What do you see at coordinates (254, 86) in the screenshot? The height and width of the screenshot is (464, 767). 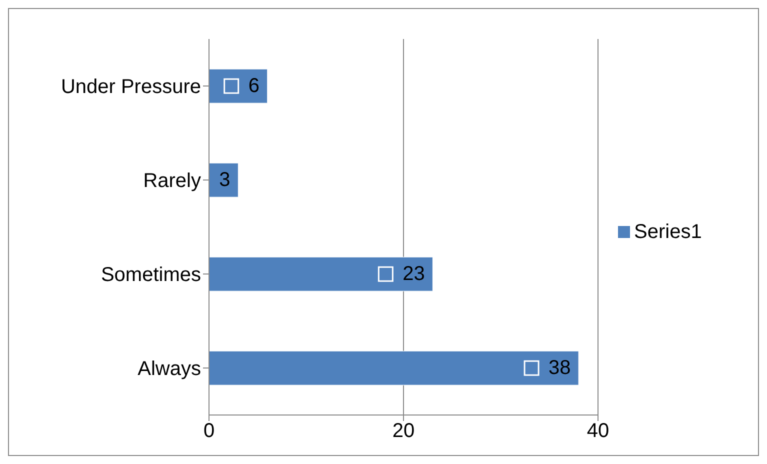 I see `data-label: 6` at bounding box center [254, 86].